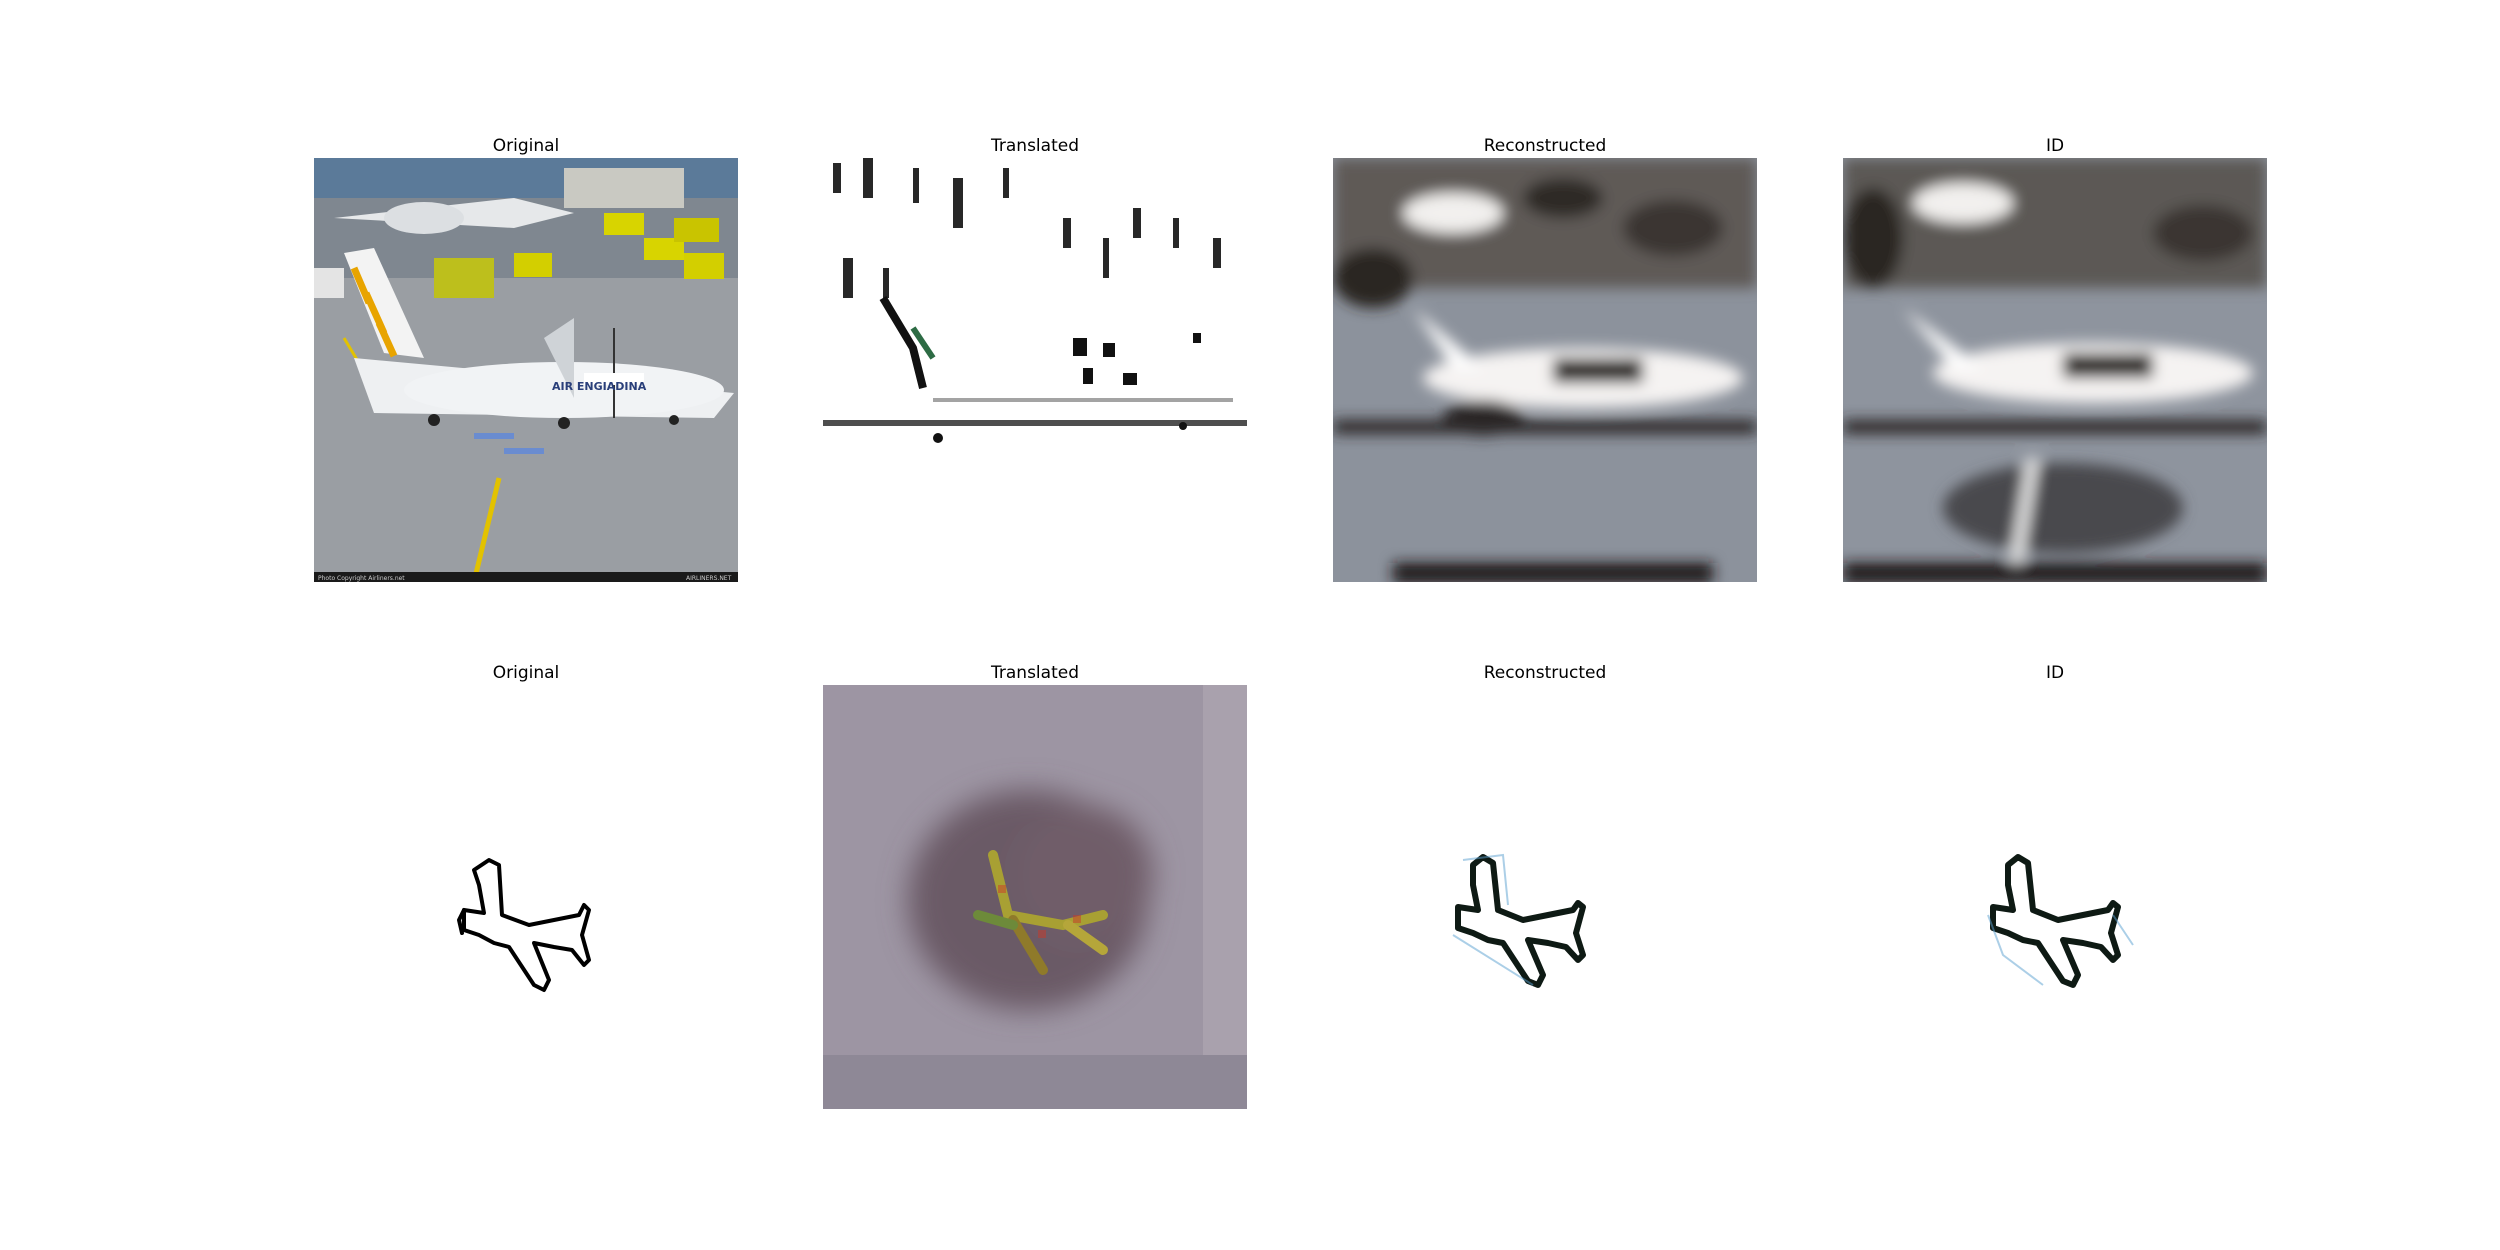 The width and height of the screenshot is (2500, 1250). Describe the element at coordinates (1545, 897) in the screenshot. I see `sketch-reconstruction-image` at that location.